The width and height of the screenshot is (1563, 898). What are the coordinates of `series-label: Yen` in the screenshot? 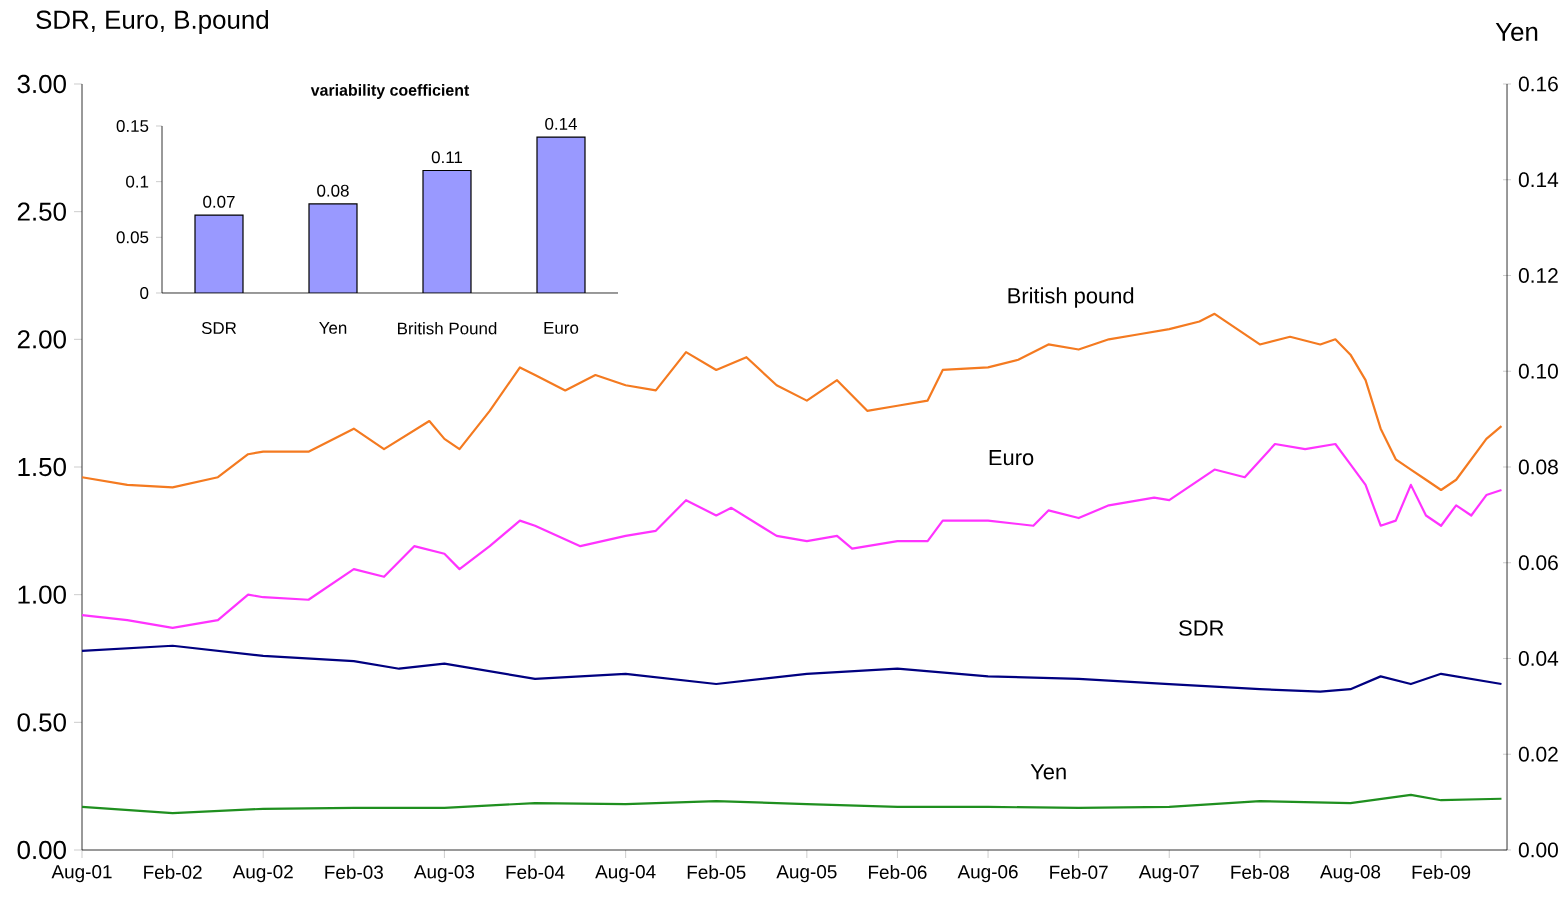 It's located at (1048, 772).